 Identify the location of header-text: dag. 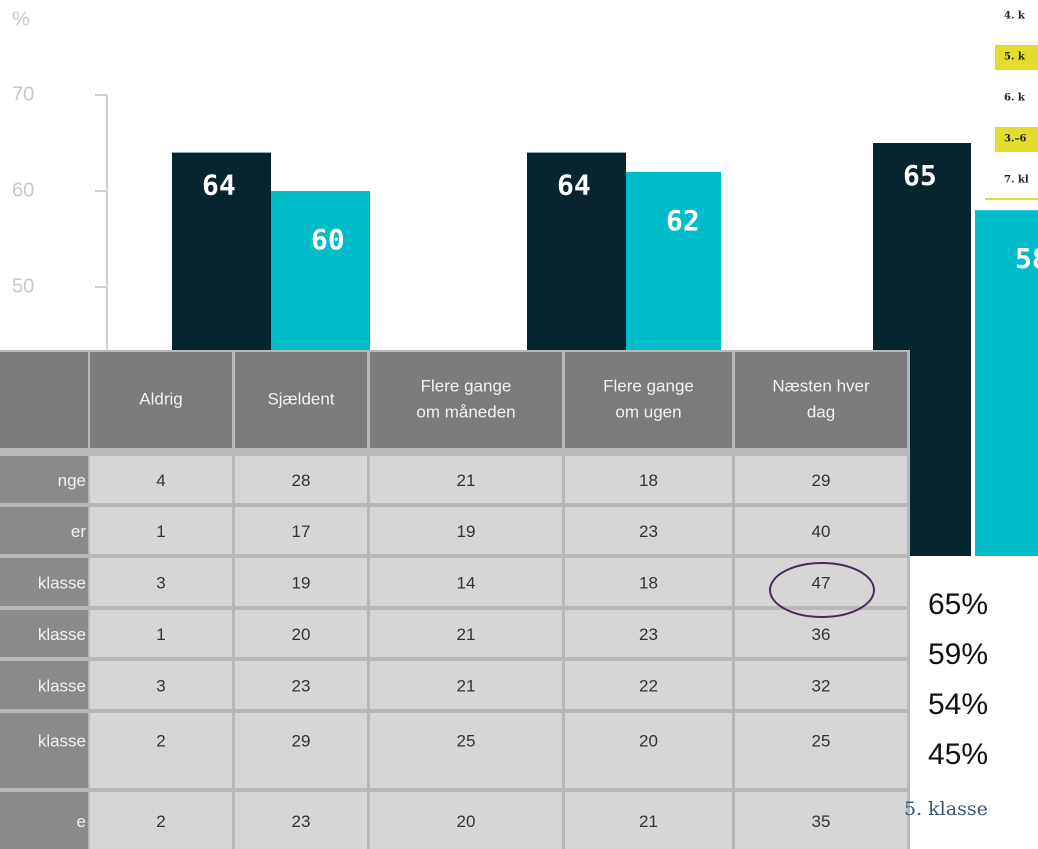
(821, 411).